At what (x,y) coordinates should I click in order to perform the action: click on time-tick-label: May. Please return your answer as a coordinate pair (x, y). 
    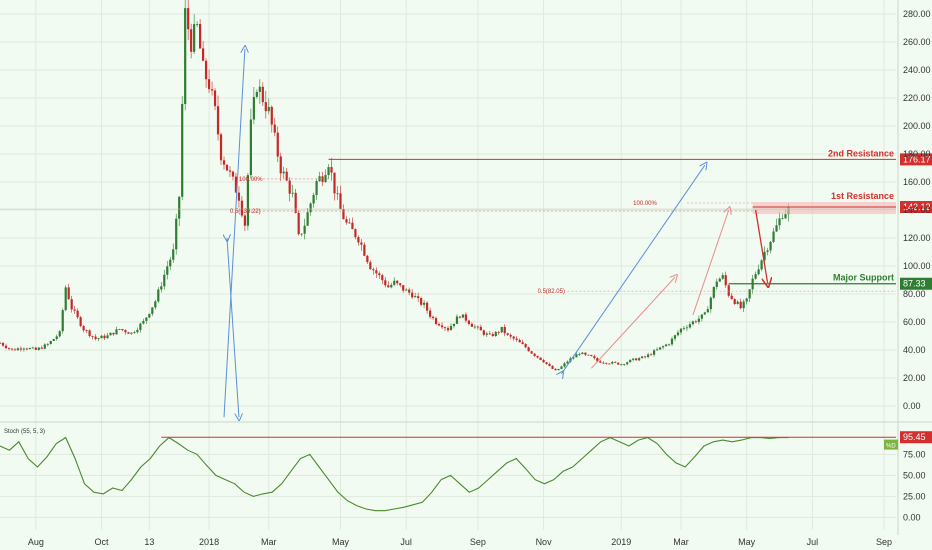
    Looking at the image, I should click on (341, 542).